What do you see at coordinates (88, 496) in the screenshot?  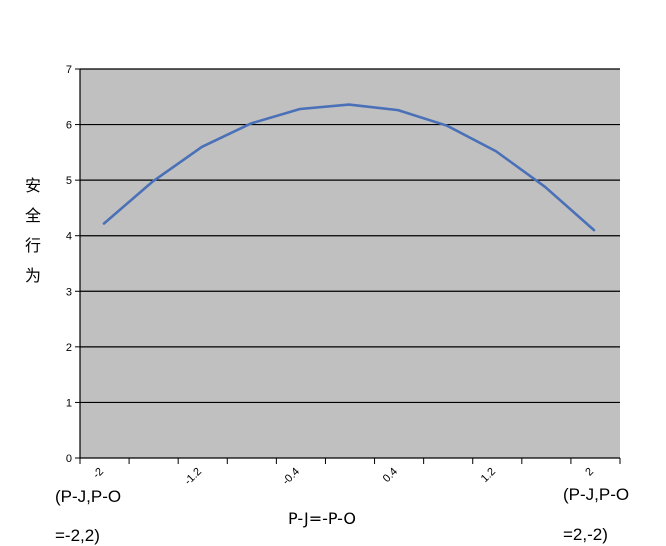 I see `left-corner-label-line1: (P-J,P-O` at bounding box center [88, 496].